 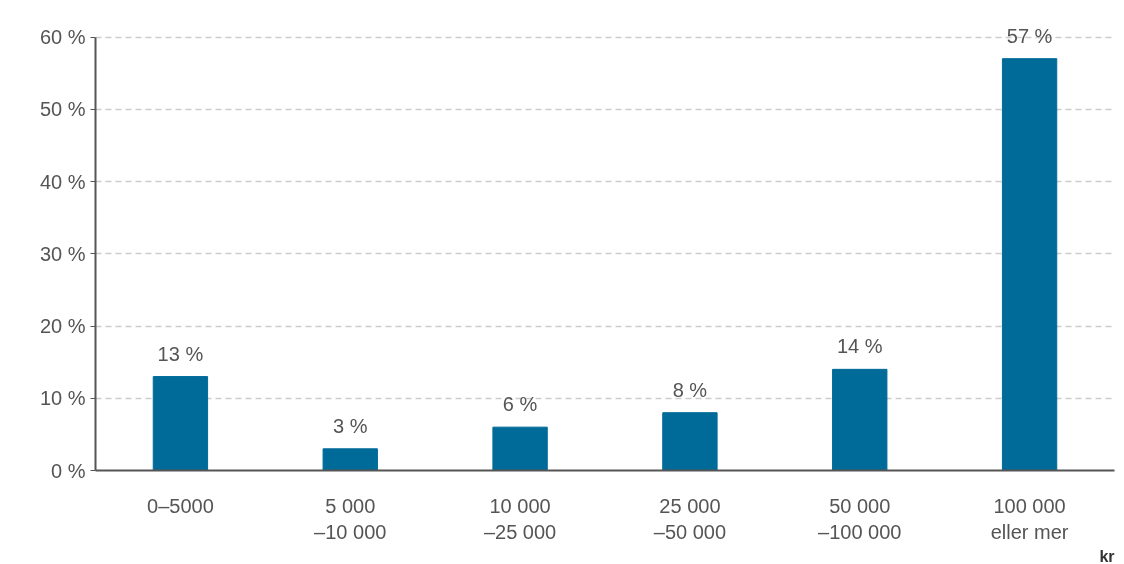 I want to click on x-axis-title: kr, so click(x=1107, y=555).